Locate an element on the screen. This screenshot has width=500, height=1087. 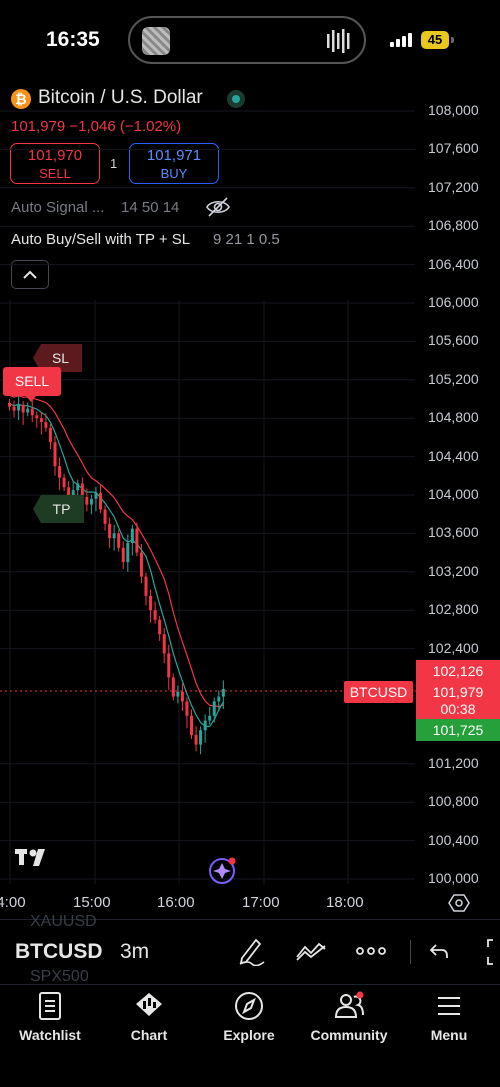
dynamic-island is located at coordinates (247, 40).